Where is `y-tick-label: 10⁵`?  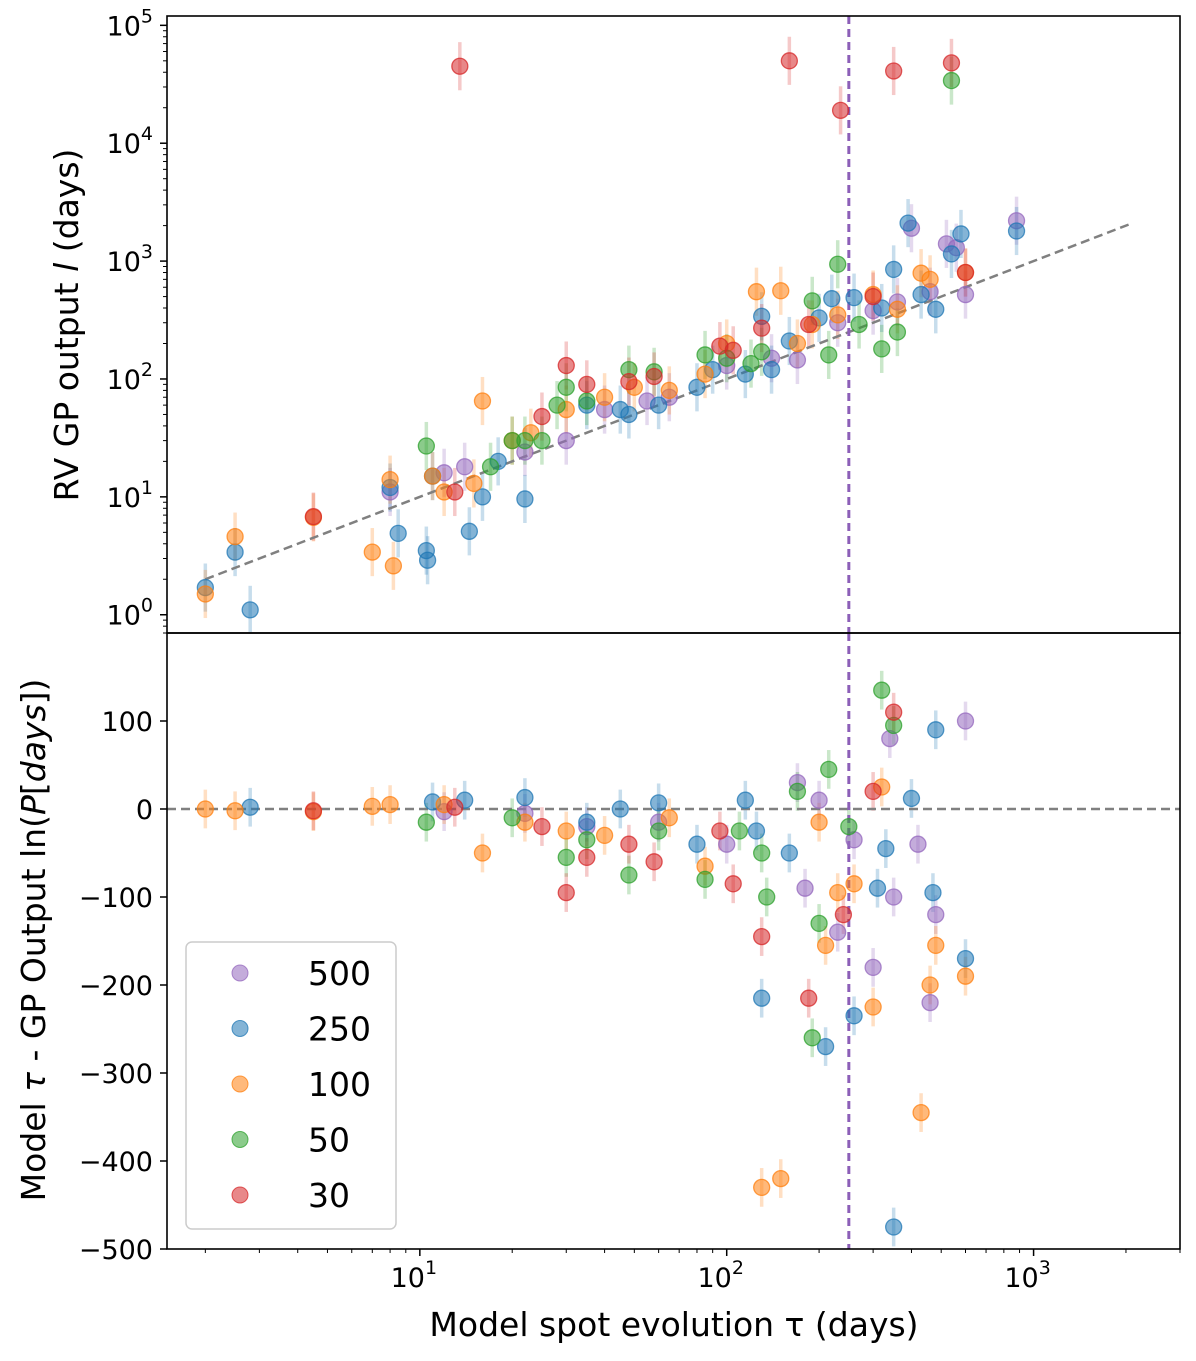 y-tick-label: 10⁵ is located at coordinates (130, 23).